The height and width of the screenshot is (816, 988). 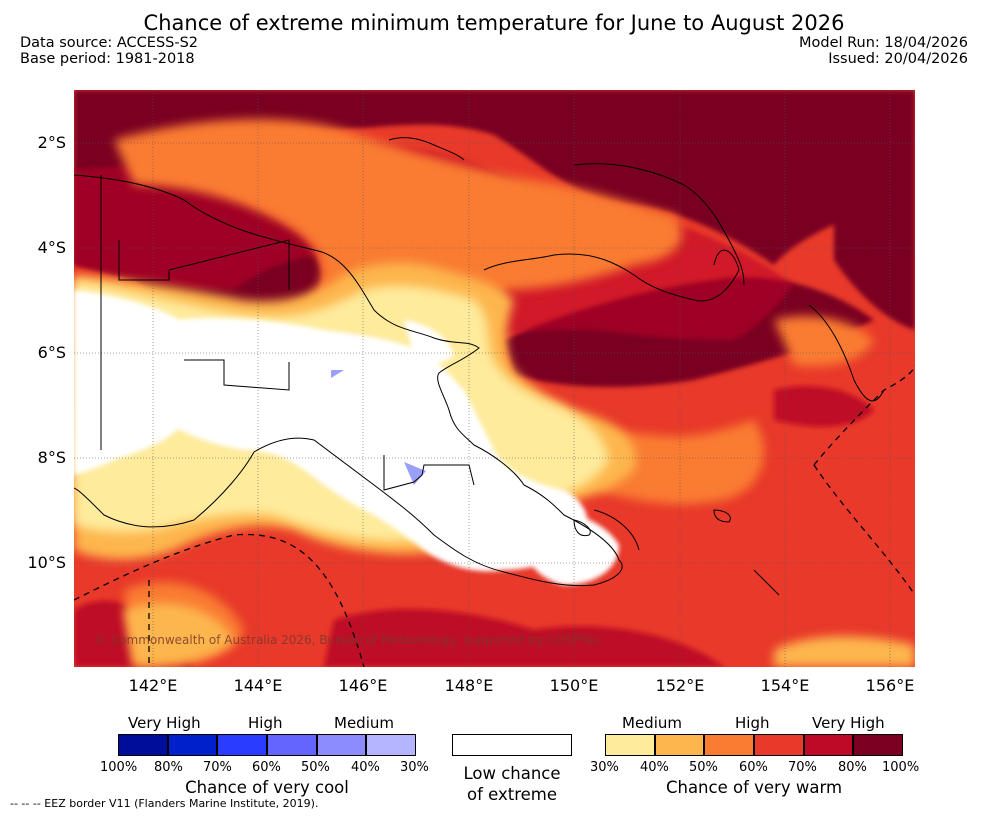 I want to click on warm-pct-100: 100%, so click(x=901, y=767).